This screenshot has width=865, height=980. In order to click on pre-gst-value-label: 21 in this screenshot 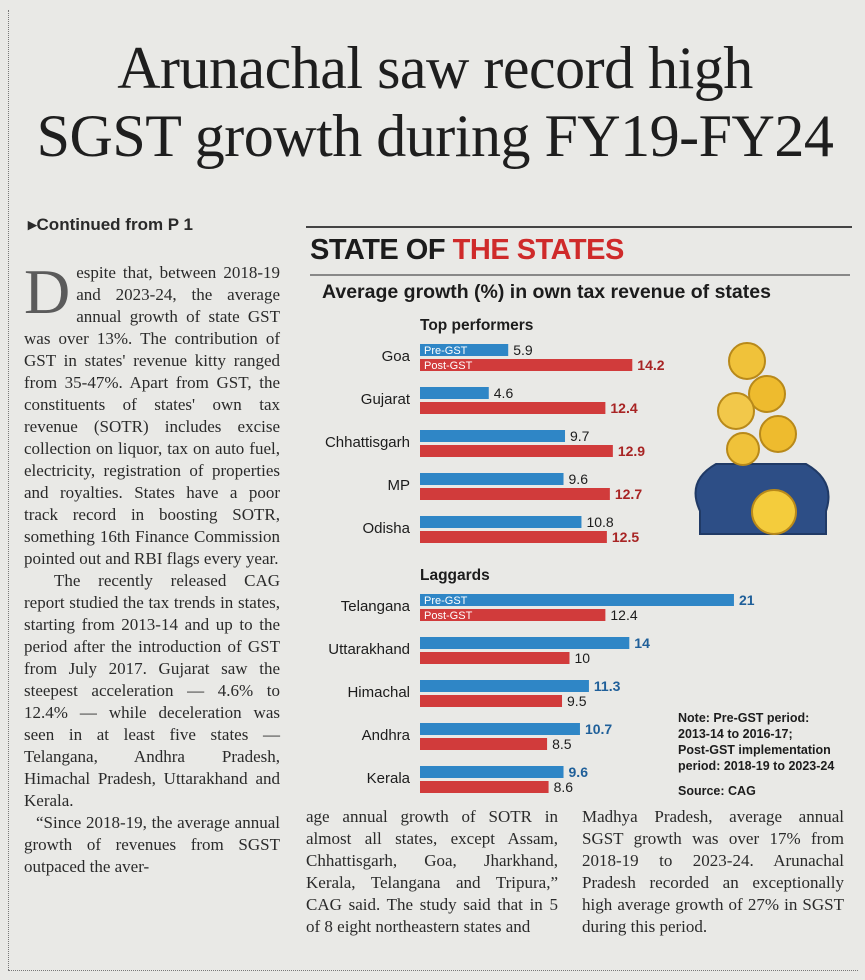, I will do `click(747, 600)`.